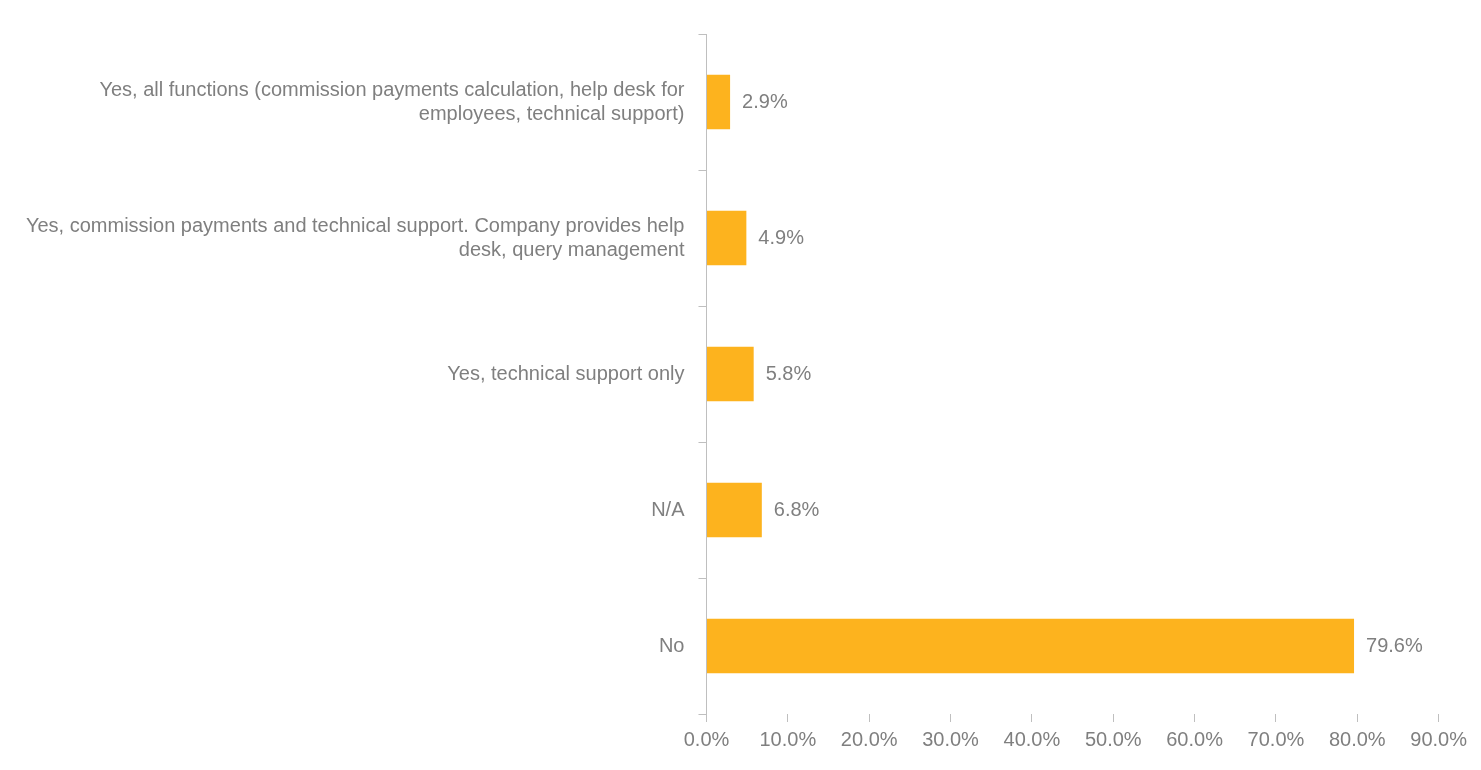  What do you see at coordinates (951, 738) in the screenshot?
I see `x-tick-label: 30.0%` at bounding box center [951, 738].